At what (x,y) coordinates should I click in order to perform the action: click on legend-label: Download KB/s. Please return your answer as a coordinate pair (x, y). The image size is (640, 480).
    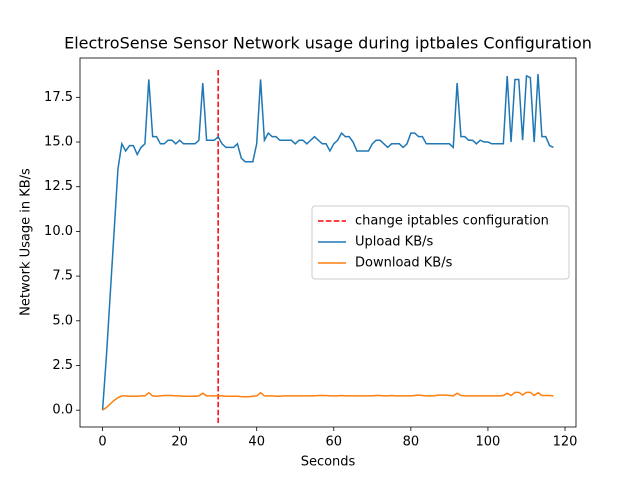
    Looking at the image, I should click on (404, 263).